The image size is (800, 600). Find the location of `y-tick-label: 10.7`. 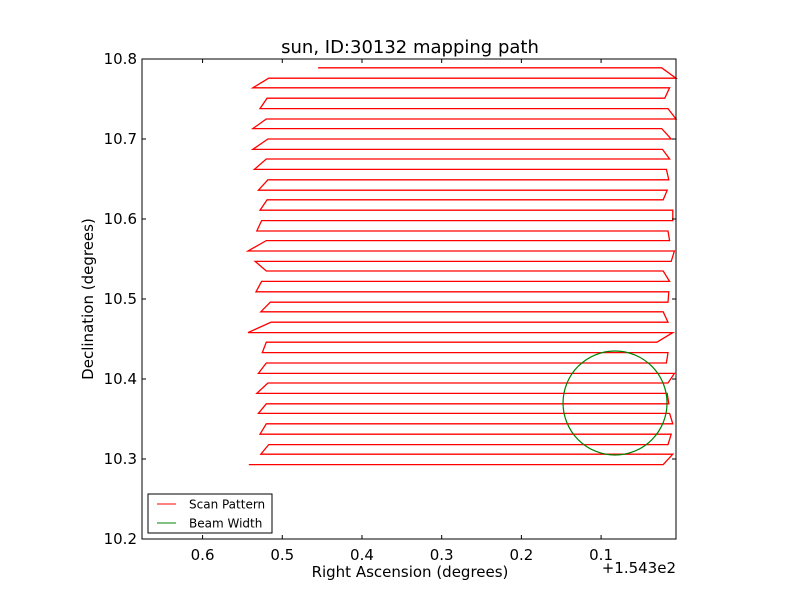

y-tick-label: 10.7 is located at coordinates (120, 139).